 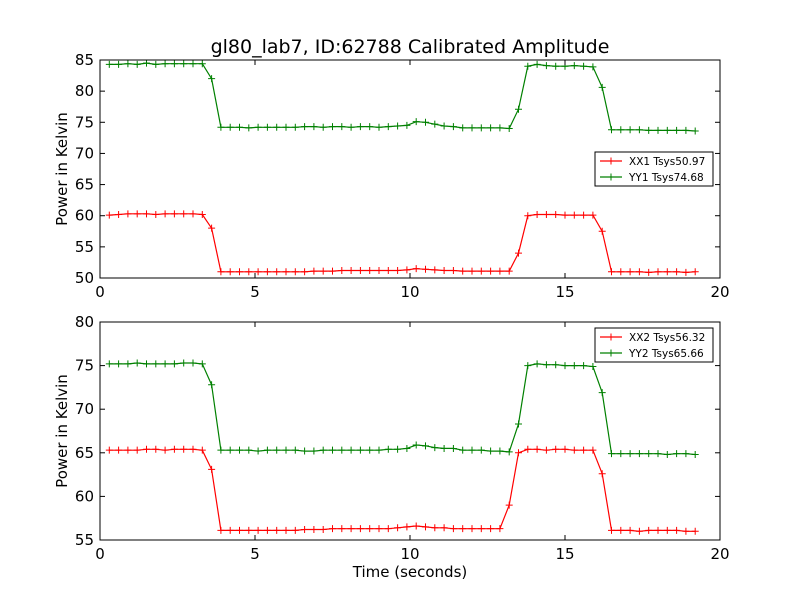 I want to click on x-tick-label: 5, so click(x=255, y=292).